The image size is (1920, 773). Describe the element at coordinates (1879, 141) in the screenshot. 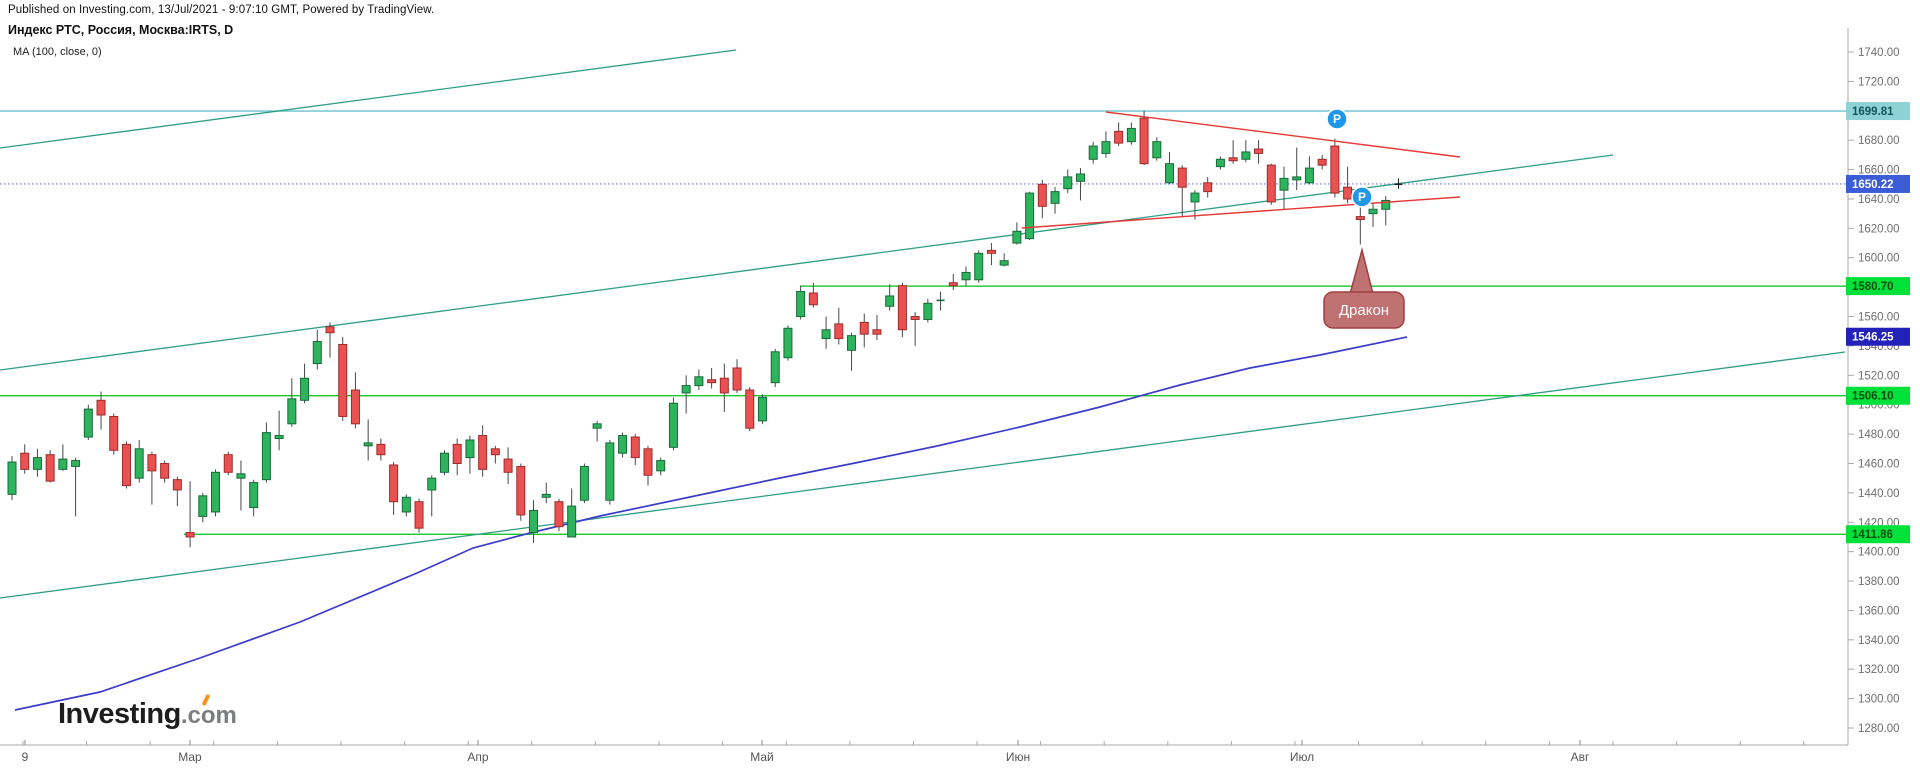

I see `price-tick-label: 1680.00` at that location.